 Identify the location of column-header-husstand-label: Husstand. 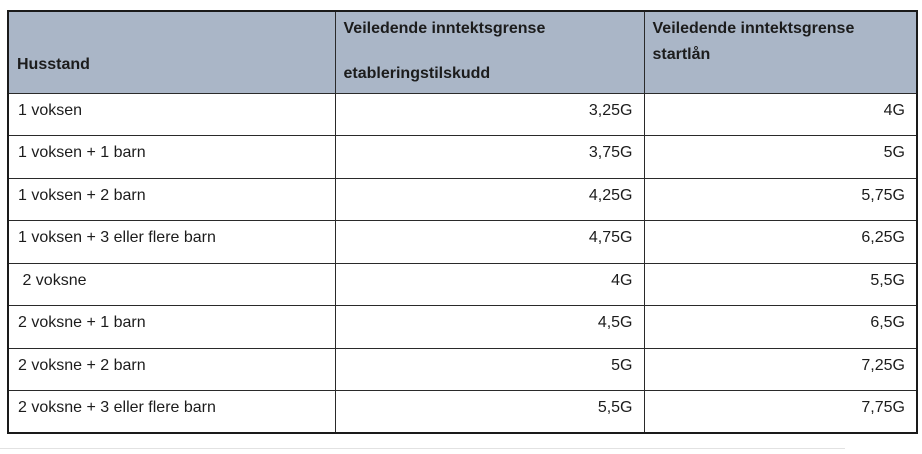
(53, 64).